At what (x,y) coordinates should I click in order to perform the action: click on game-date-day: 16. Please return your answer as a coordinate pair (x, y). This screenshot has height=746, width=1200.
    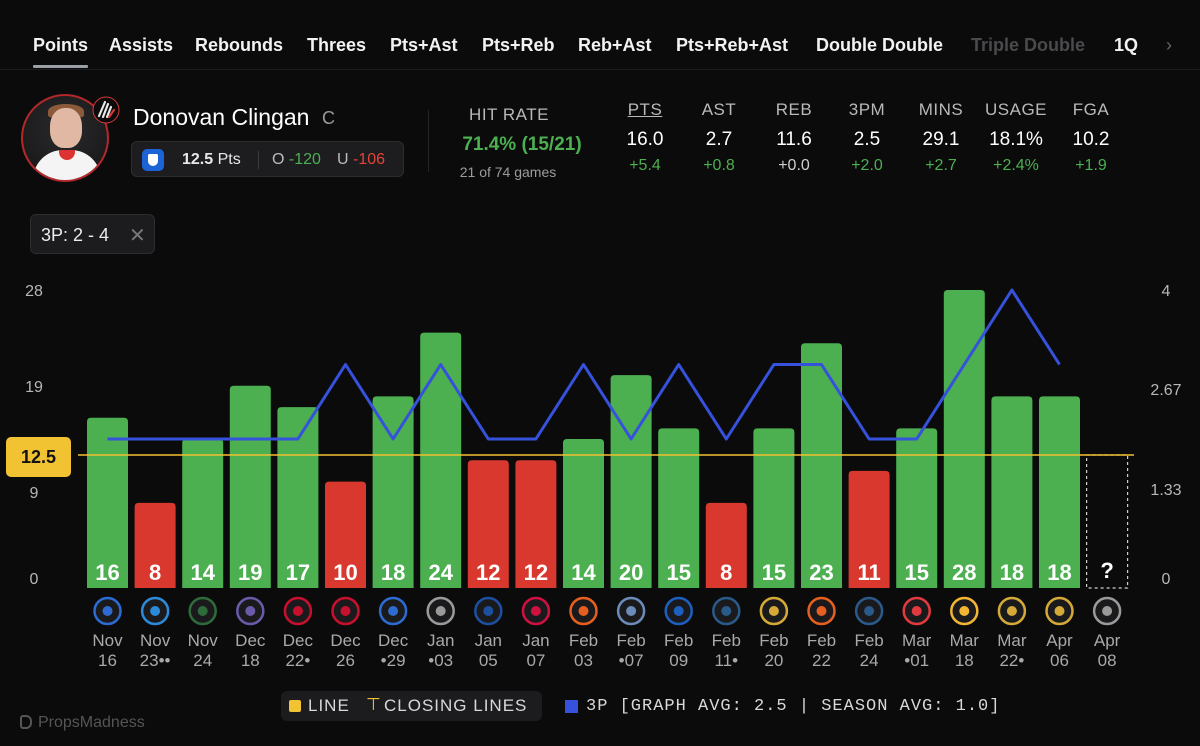
    Looking at the image, I should click on (107, 660).